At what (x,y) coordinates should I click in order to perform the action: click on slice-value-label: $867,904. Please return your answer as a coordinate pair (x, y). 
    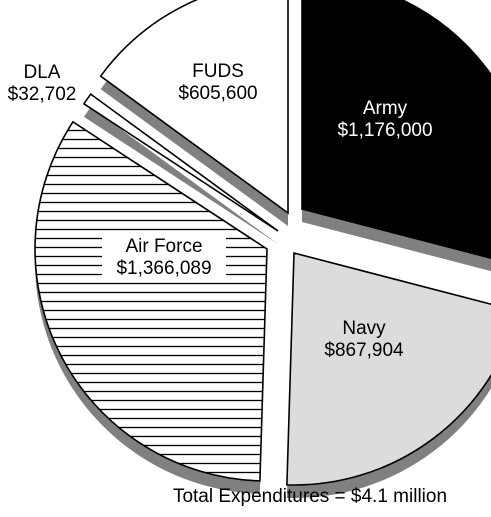
    Looking at the image, I should click on (364, 350).